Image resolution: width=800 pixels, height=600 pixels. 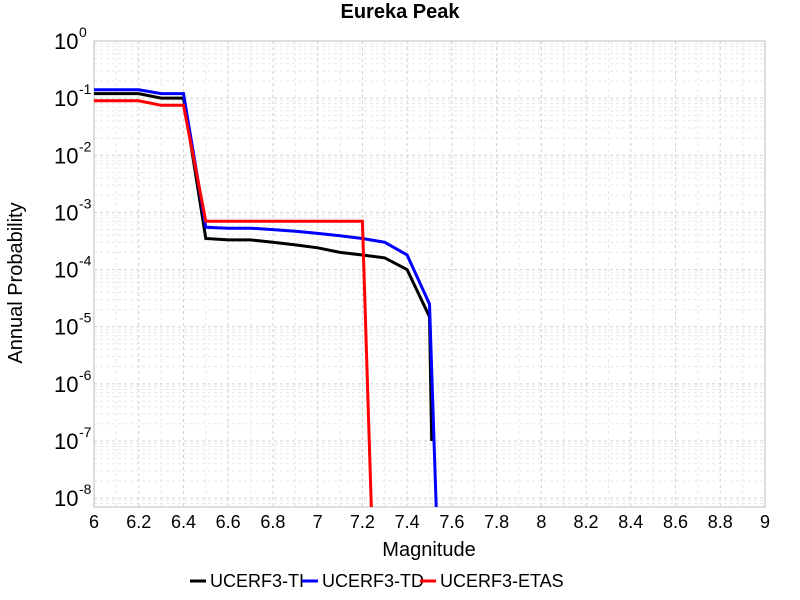 I want to click on legend-item: UCERF3-TI, so click(x=247, y=581).